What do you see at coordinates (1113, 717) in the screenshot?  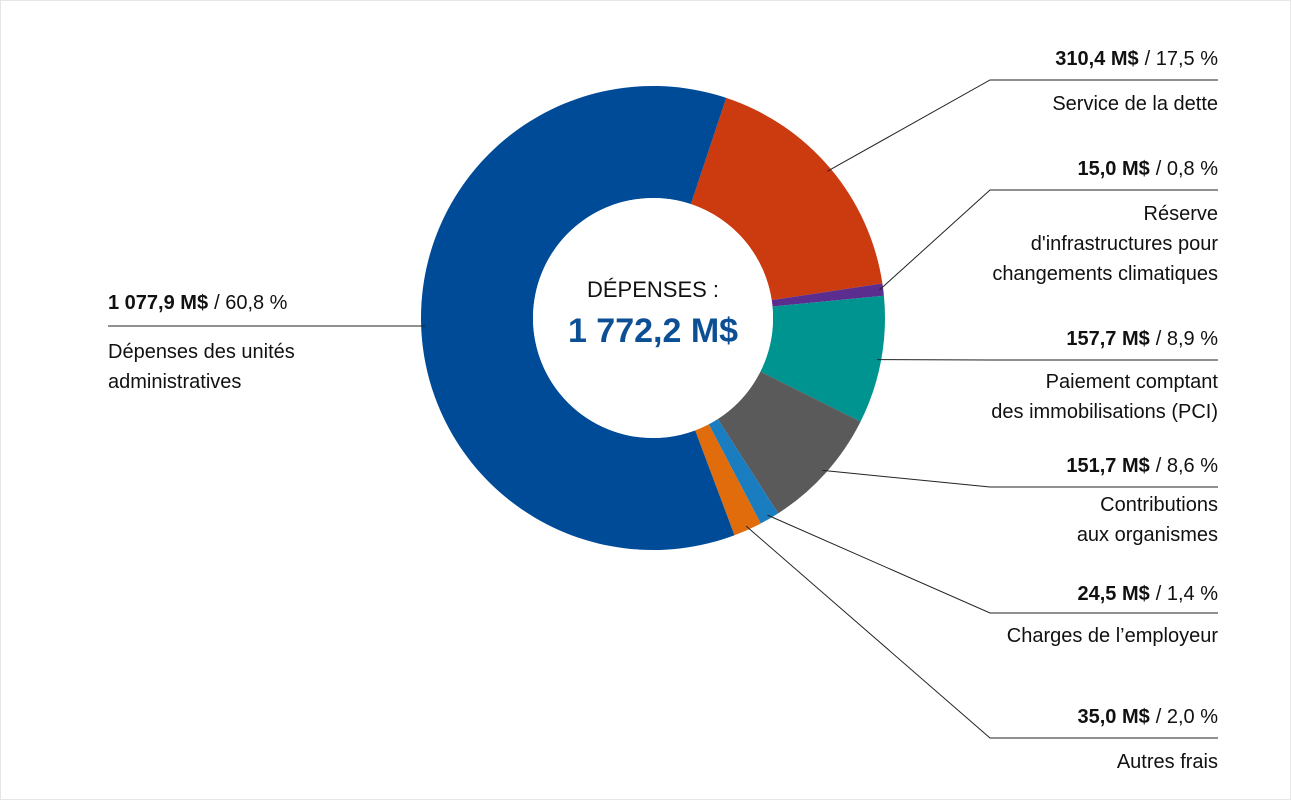 I see `value-label: 35,0 M$` at bounding box center [1113, 717].